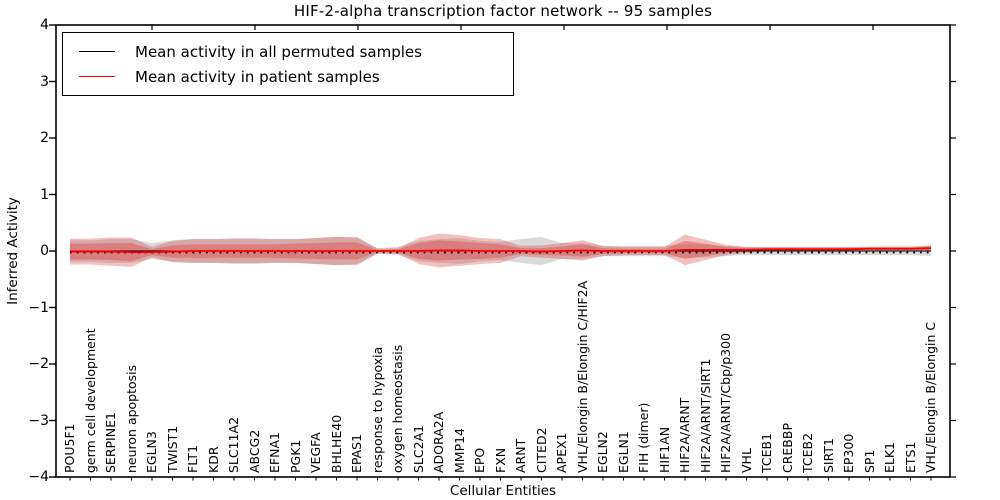 Image resolution: width=1000 pixels, height=500 pixels. I want to click on legend-line-patient, so click(97, 76).